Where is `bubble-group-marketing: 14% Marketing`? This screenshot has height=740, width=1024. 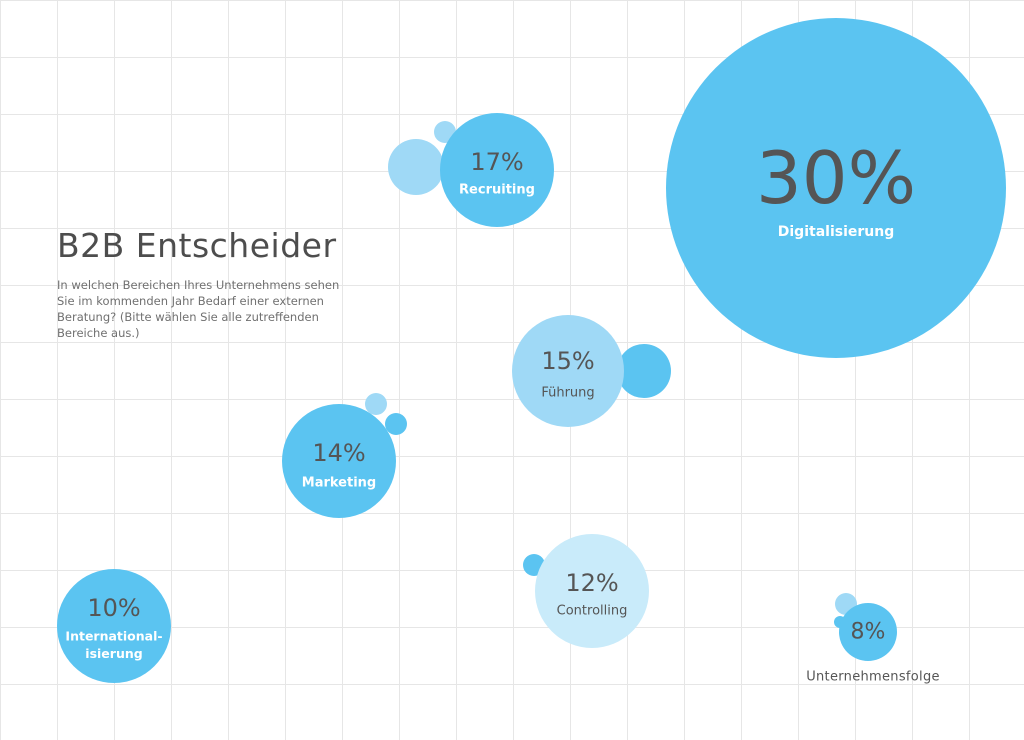
bubble-group-marketing: 14% Marketing is located at coordinates (344, 455).